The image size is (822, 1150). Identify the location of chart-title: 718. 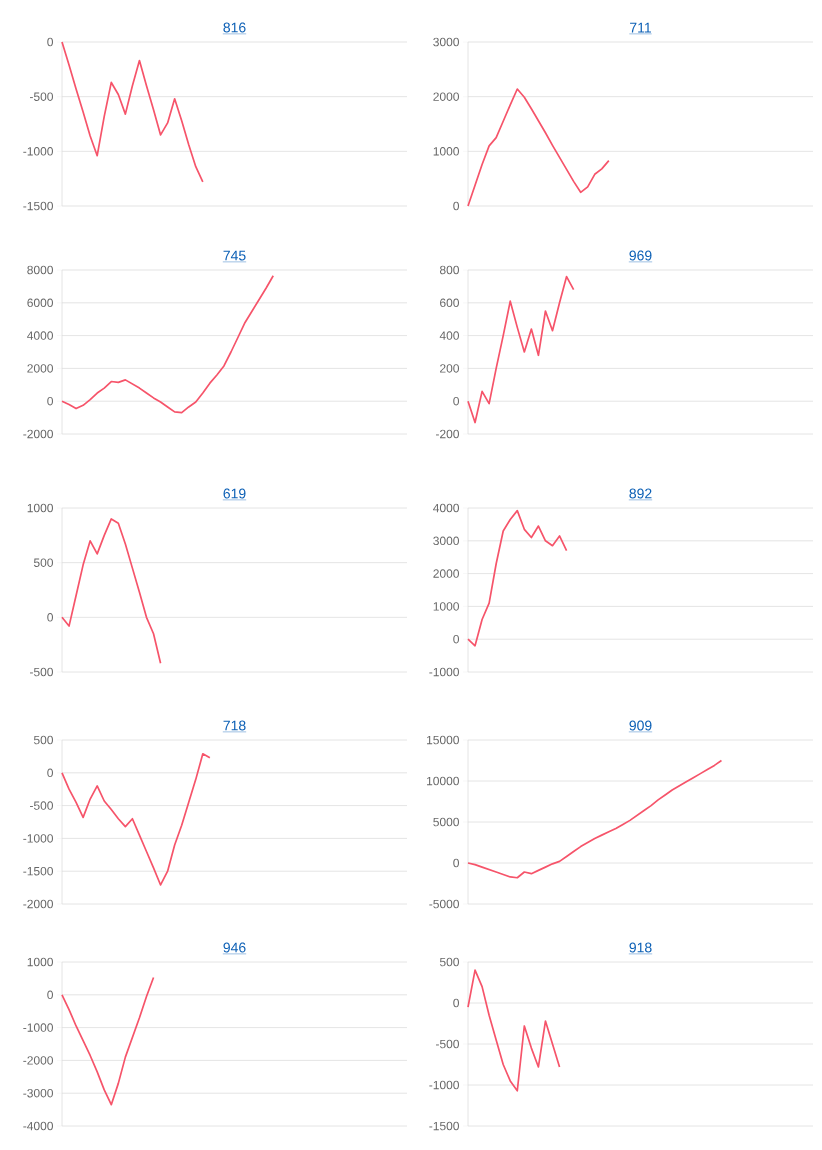
(234, 725).